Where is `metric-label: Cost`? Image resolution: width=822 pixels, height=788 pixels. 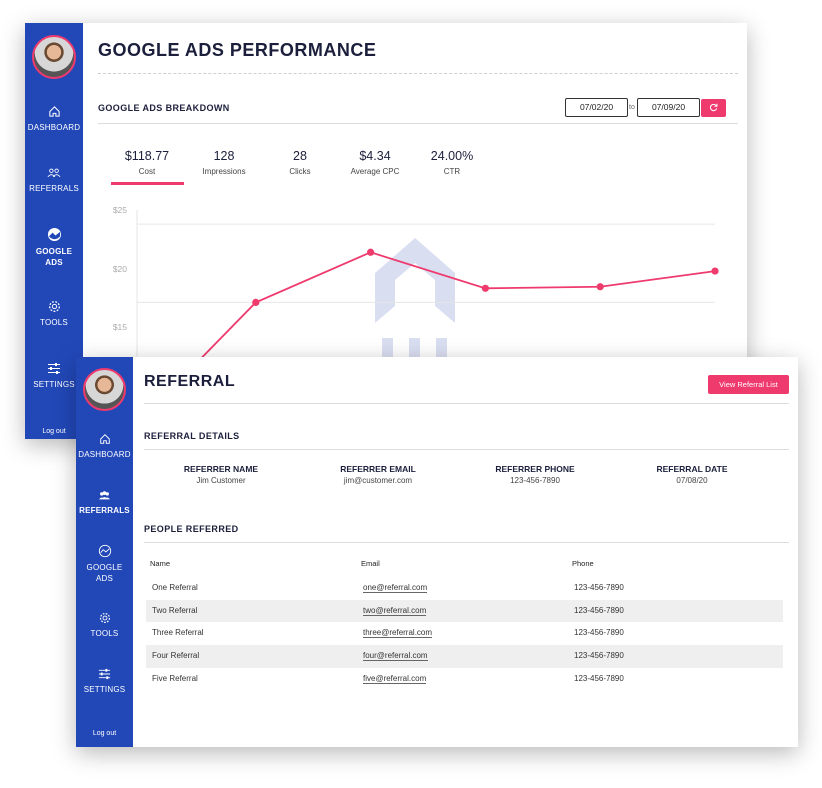 metric-label: Cost is located at coordinates (147, 171).